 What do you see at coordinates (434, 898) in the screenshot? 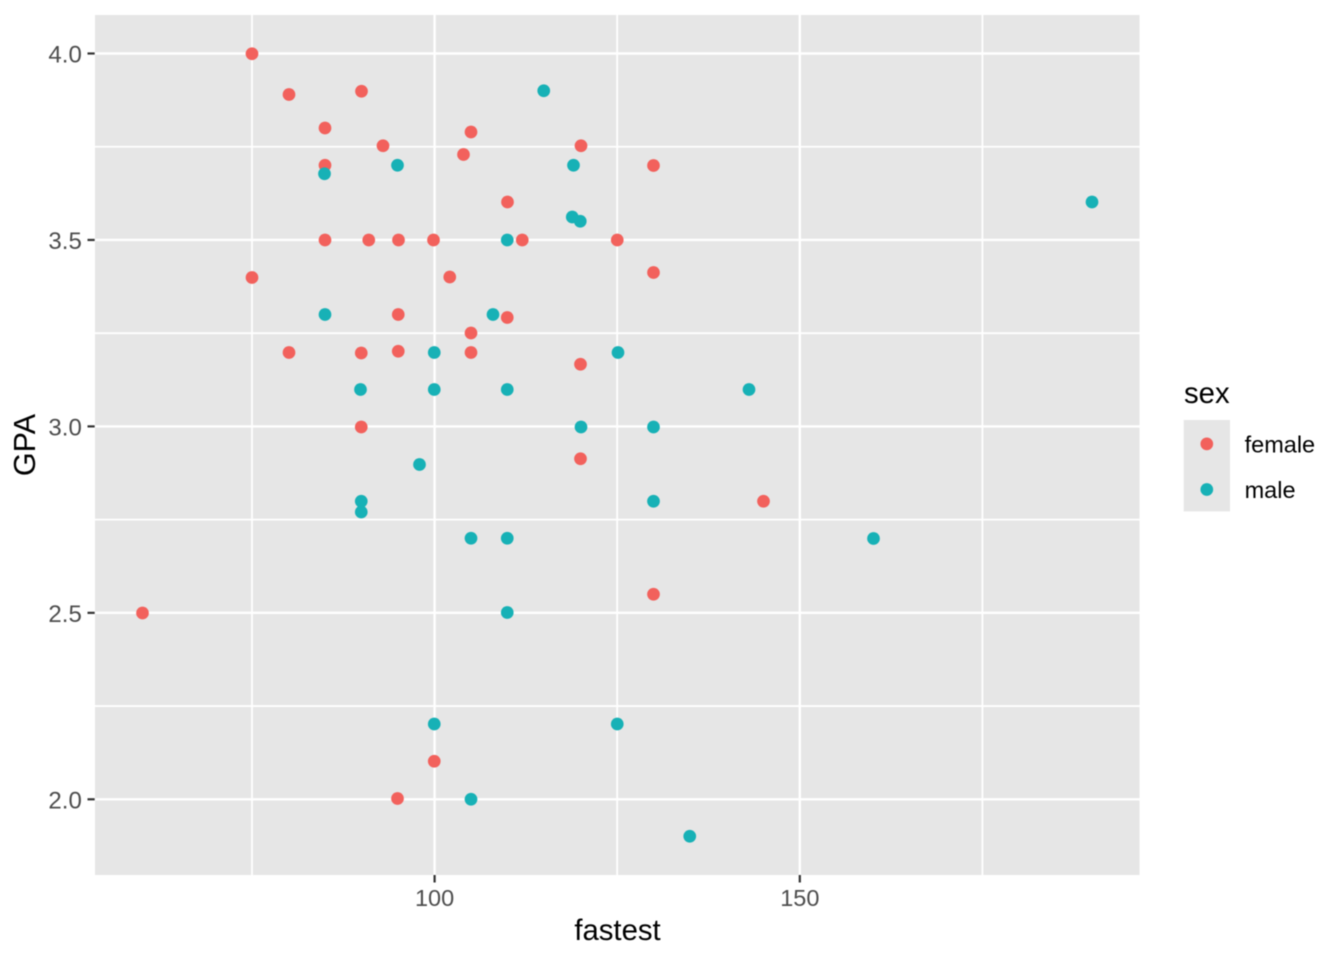
I see `svg-text: 100` at bounding box center [434, 898].